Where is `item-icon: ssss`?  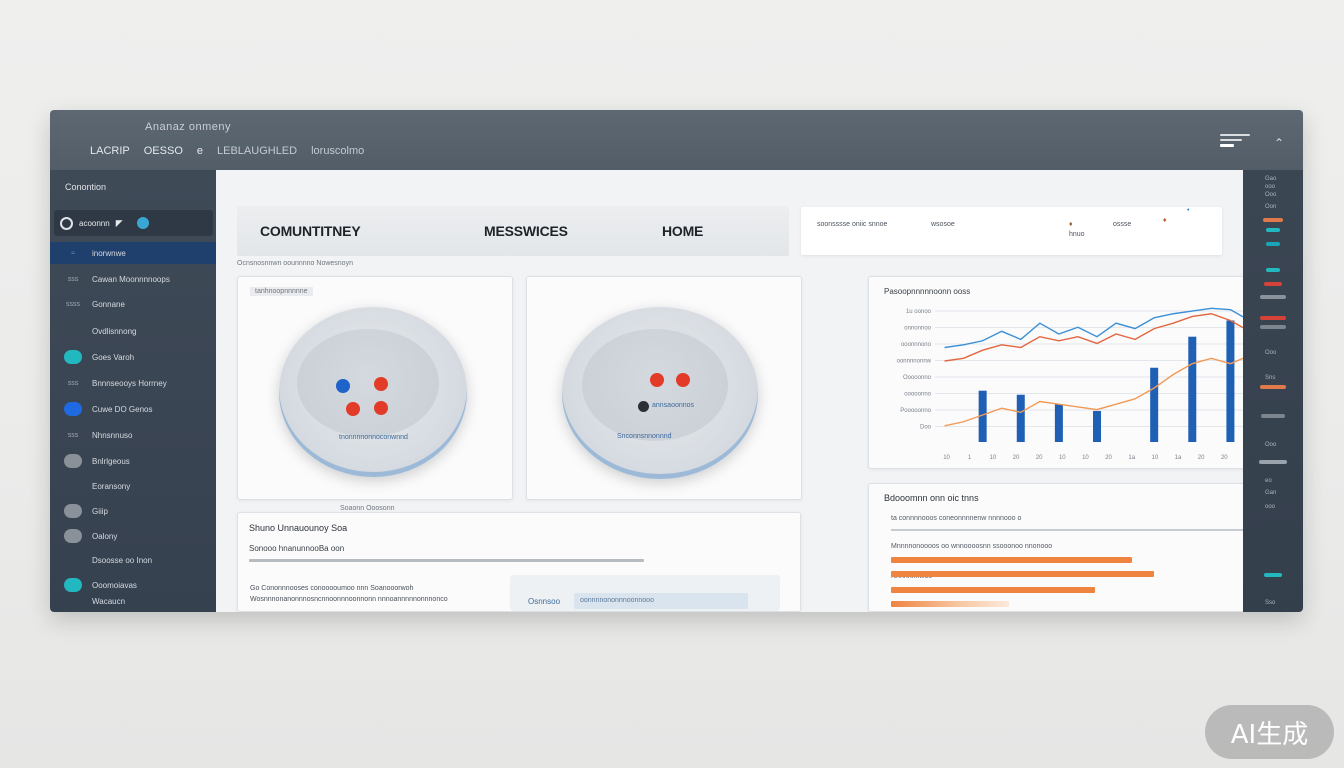
item-icon: ssss is located at coordinates (73, 304).